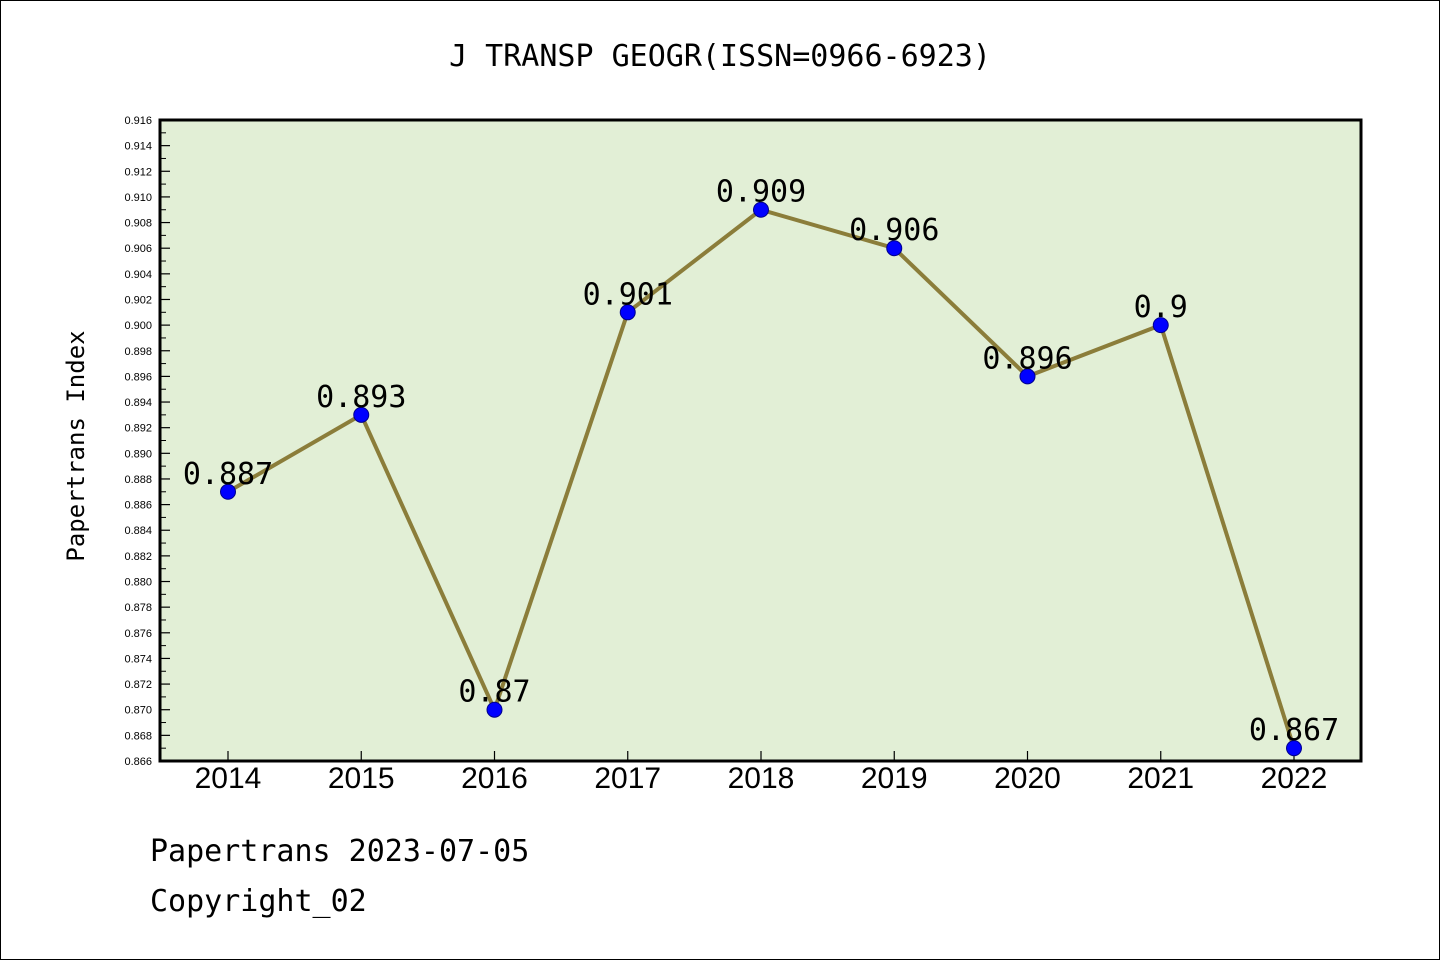 This screenshot has width=1440, height=960. What do you see at coordinates (138, 326) in the screenshot?
I see `y-tick-label: 0.900` at bounding box center [138, 326].